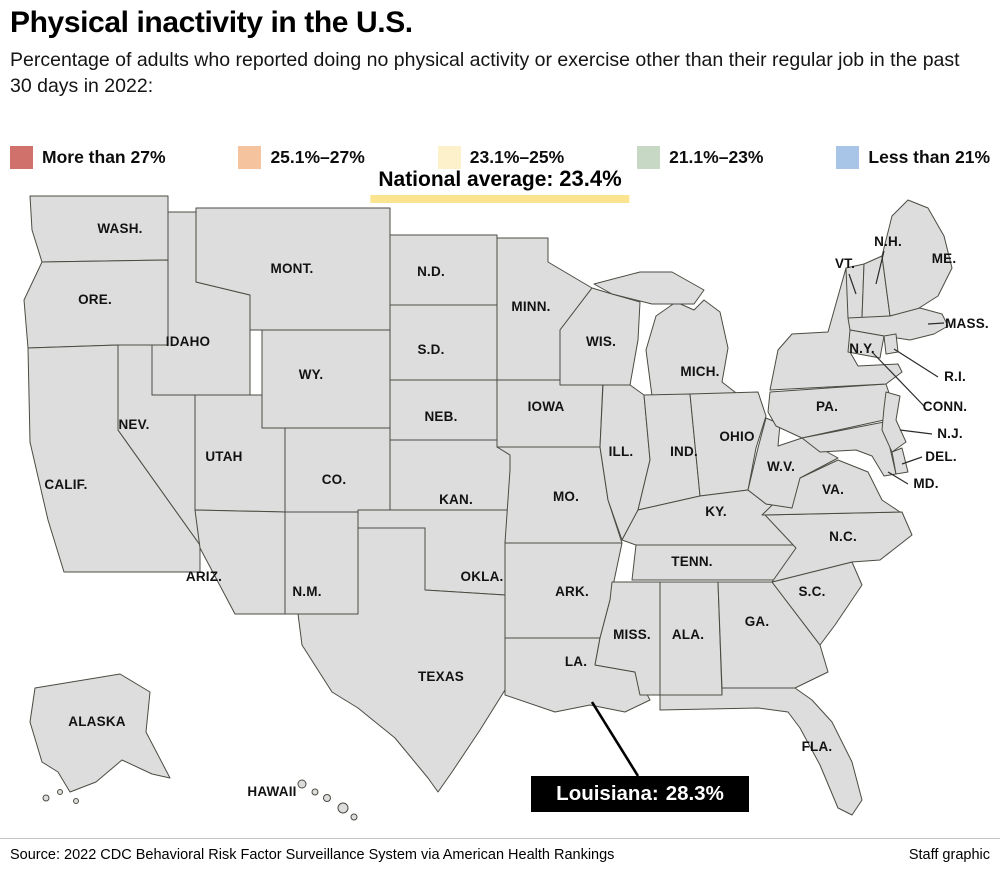 Image resolution: width=1000 pixels, height=871 pixels. What do you see at coordinates (848, 157) in the screenshot?
I see `legend-swatch-blue` at bounding box center [848, 157].